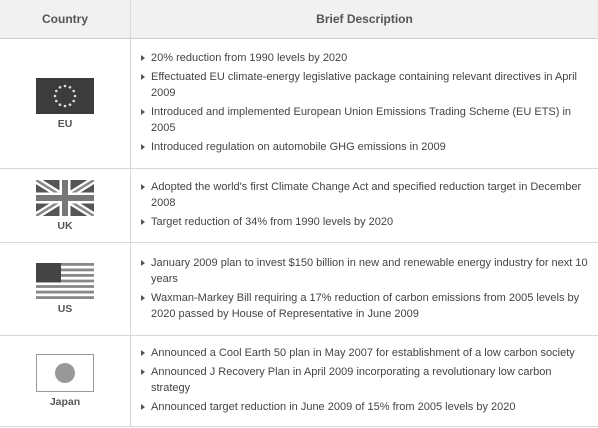  What do you see at coordinates (65, 197) in the screenshot?
I see `uk-flag` at bounding box center [65, 197].